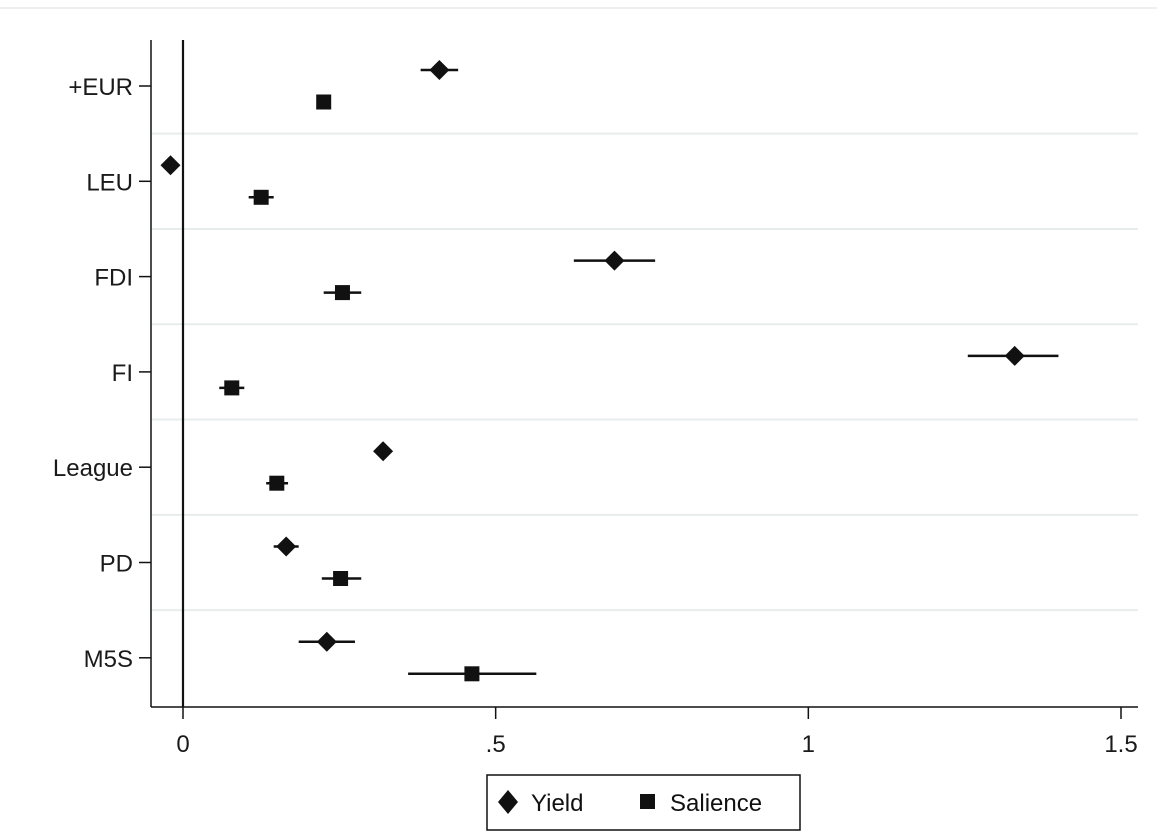 The width and height of the screenshot is (1157, 833). I want to click on y-tick-label: FDI, so click(113, 278).